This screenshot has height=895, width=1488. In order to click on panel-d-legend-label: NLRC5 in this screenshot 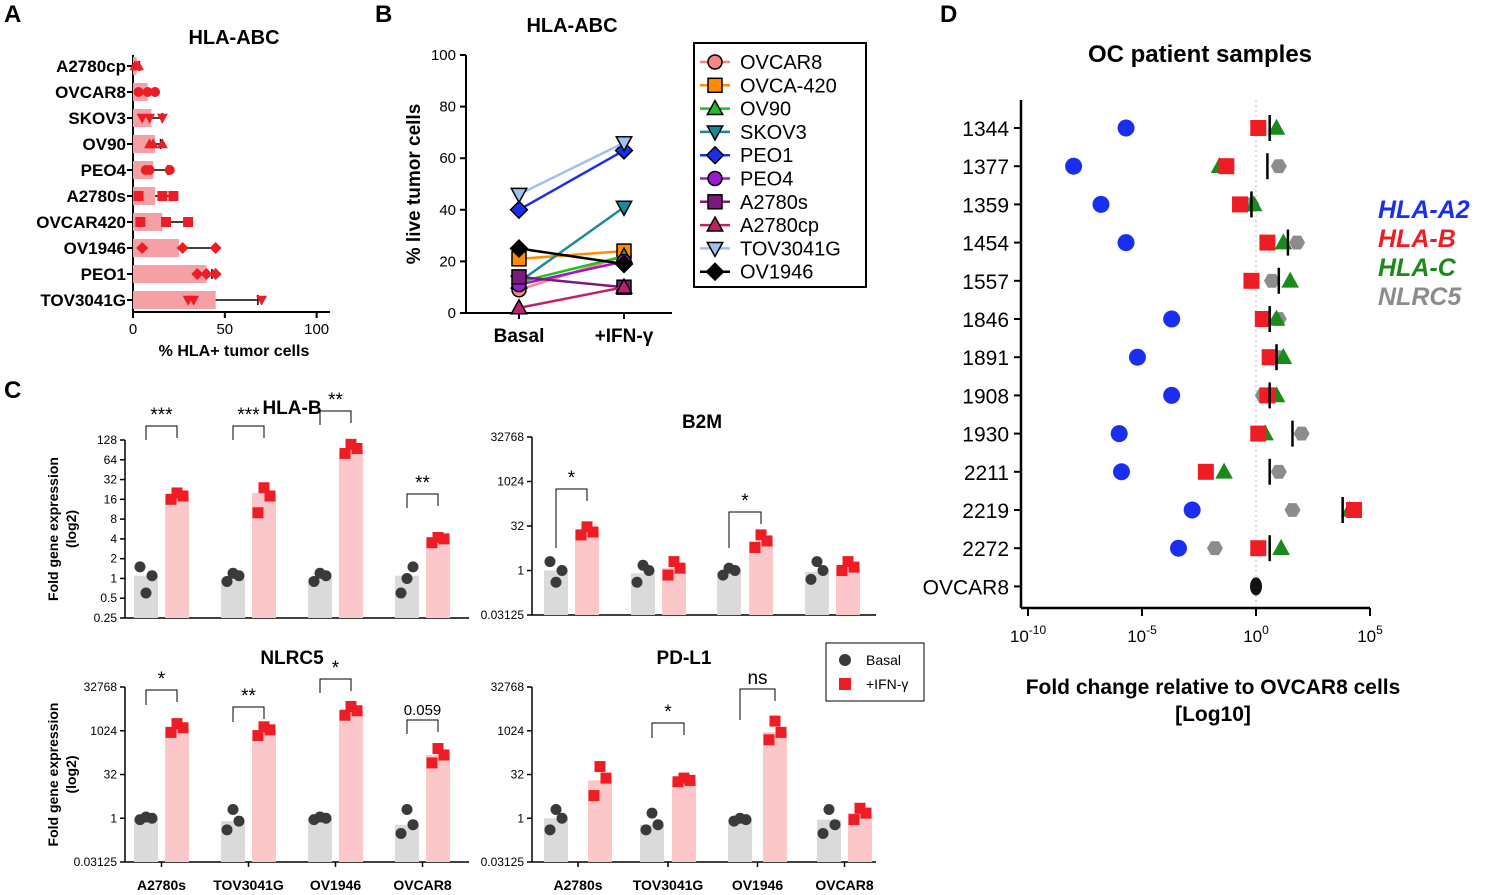, I will do `click(1420, 297)`.